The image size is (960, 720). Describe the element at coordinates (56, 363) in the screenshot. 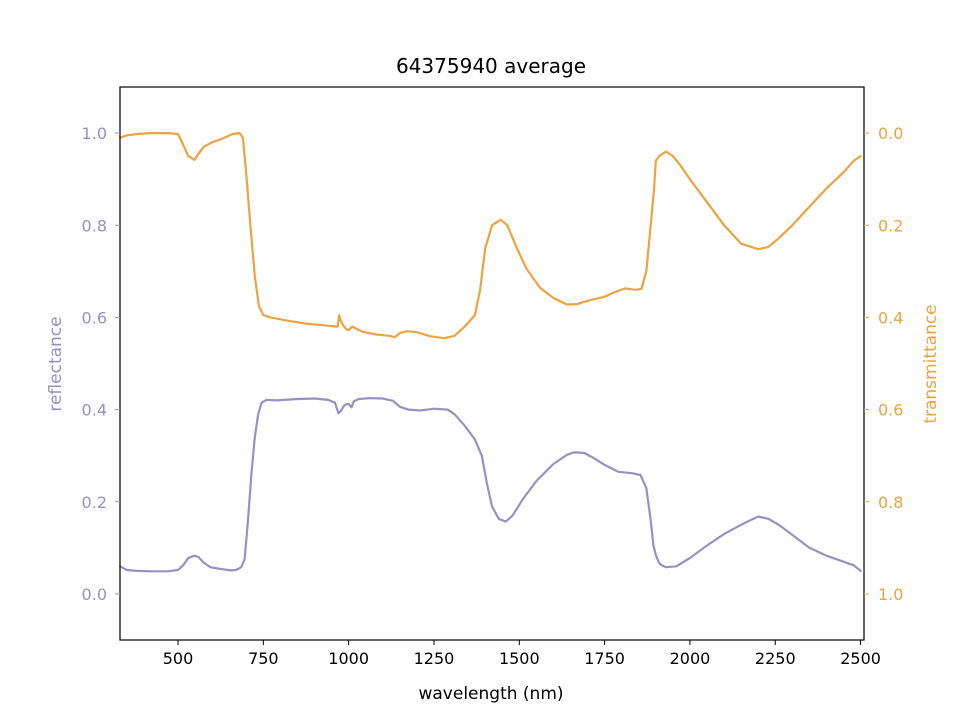

I see `left-y-axis-title: reflectance` at that location.